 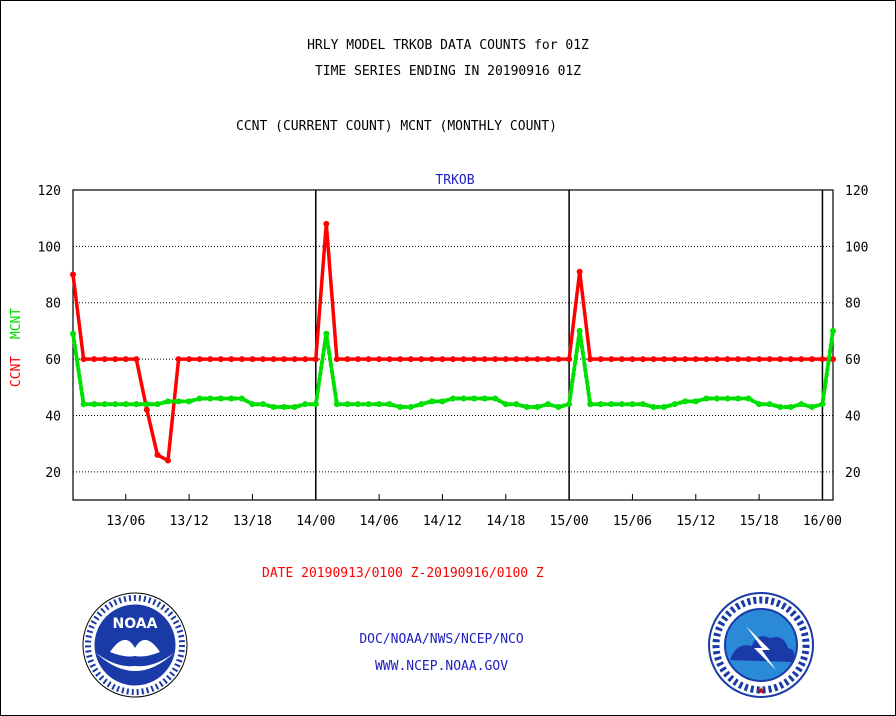 I want to click on x-tick-label: 14/00, so click(x=315, y=521).